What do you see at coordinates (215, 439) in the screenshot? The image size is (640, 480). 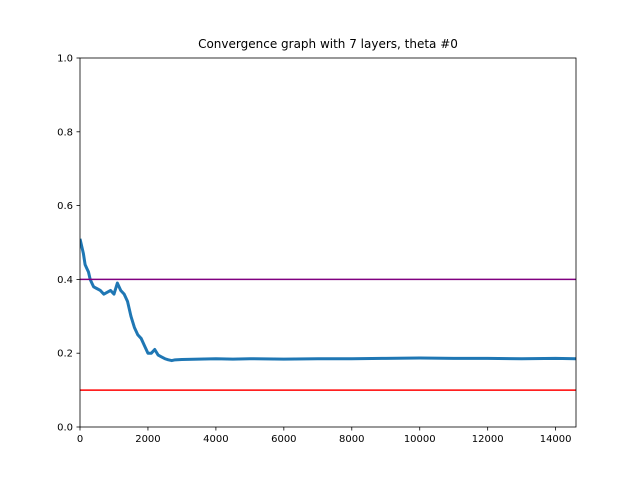 I see `x-tick-label: 4000` at bounding box center [215, 439].